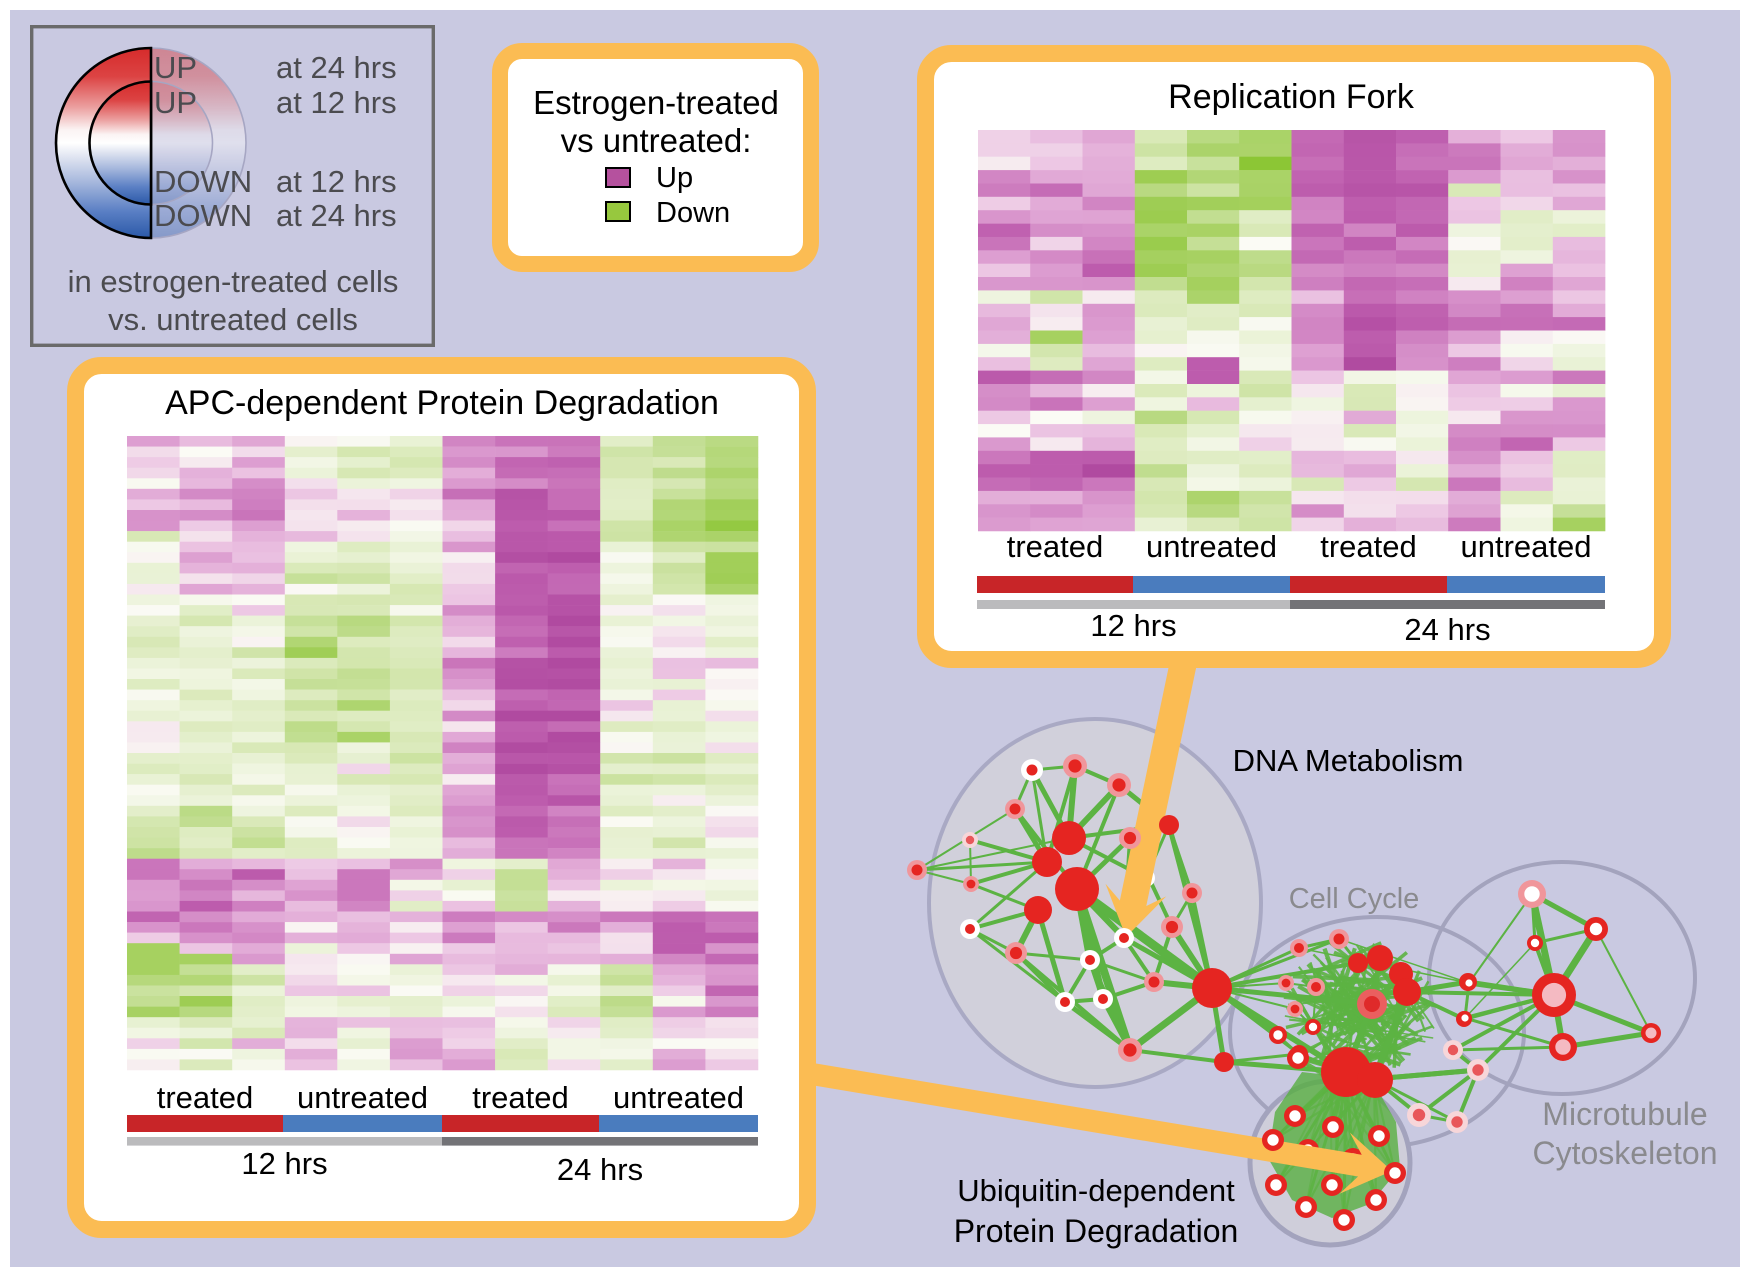 The width and height of the screenshot is (1750, 1279). I want to click on svg-text: Down, so click(693, 213).